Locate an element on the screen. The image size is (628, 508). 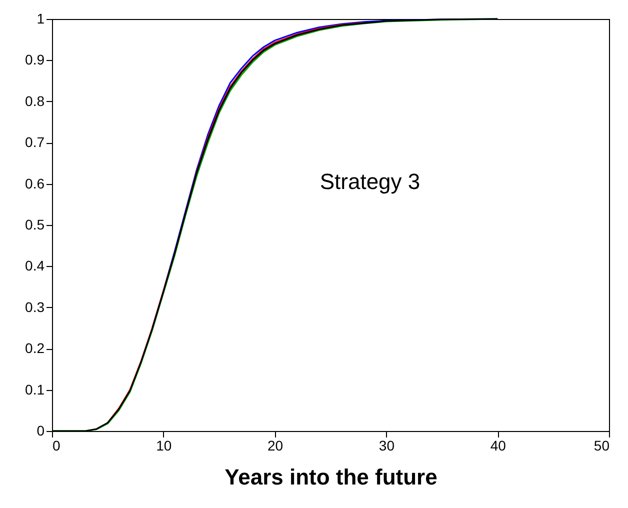
y-tick-label: 0.4 is located at coordinates (35, 266).